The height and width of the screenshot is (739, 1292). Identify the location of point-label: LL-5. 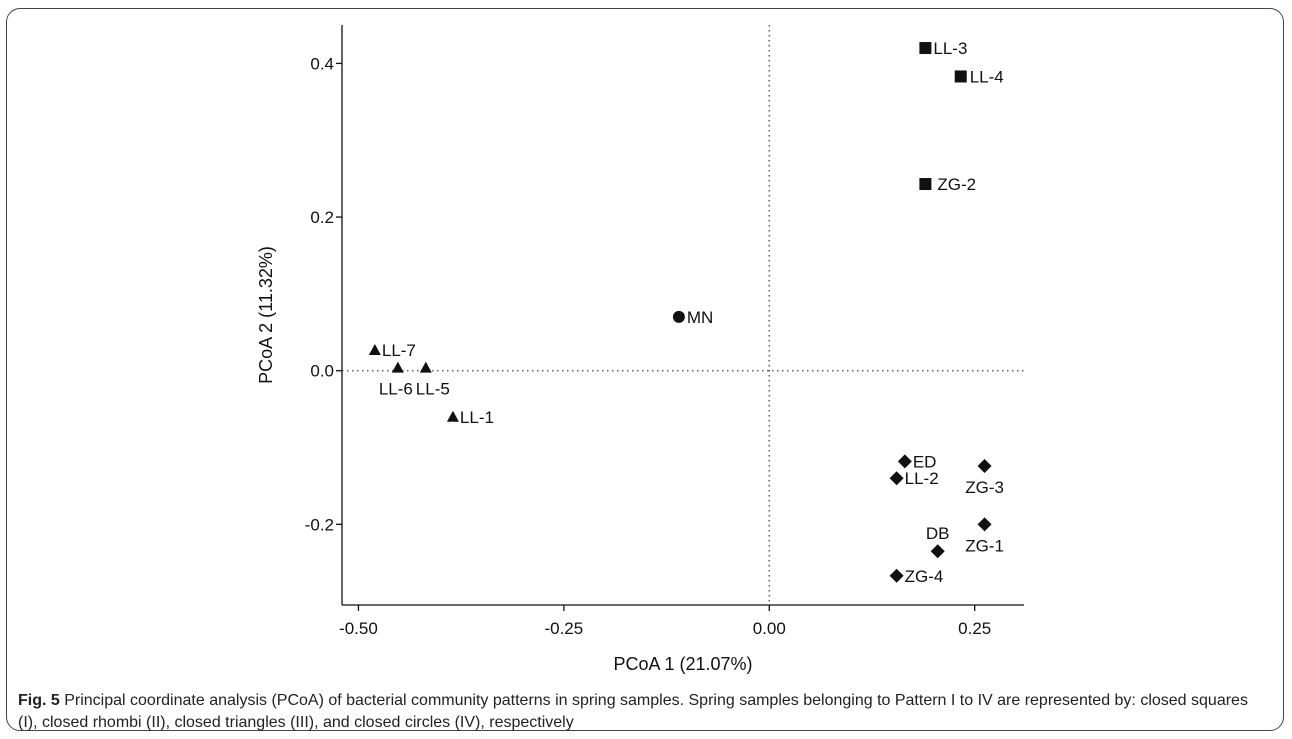
(433, 389).